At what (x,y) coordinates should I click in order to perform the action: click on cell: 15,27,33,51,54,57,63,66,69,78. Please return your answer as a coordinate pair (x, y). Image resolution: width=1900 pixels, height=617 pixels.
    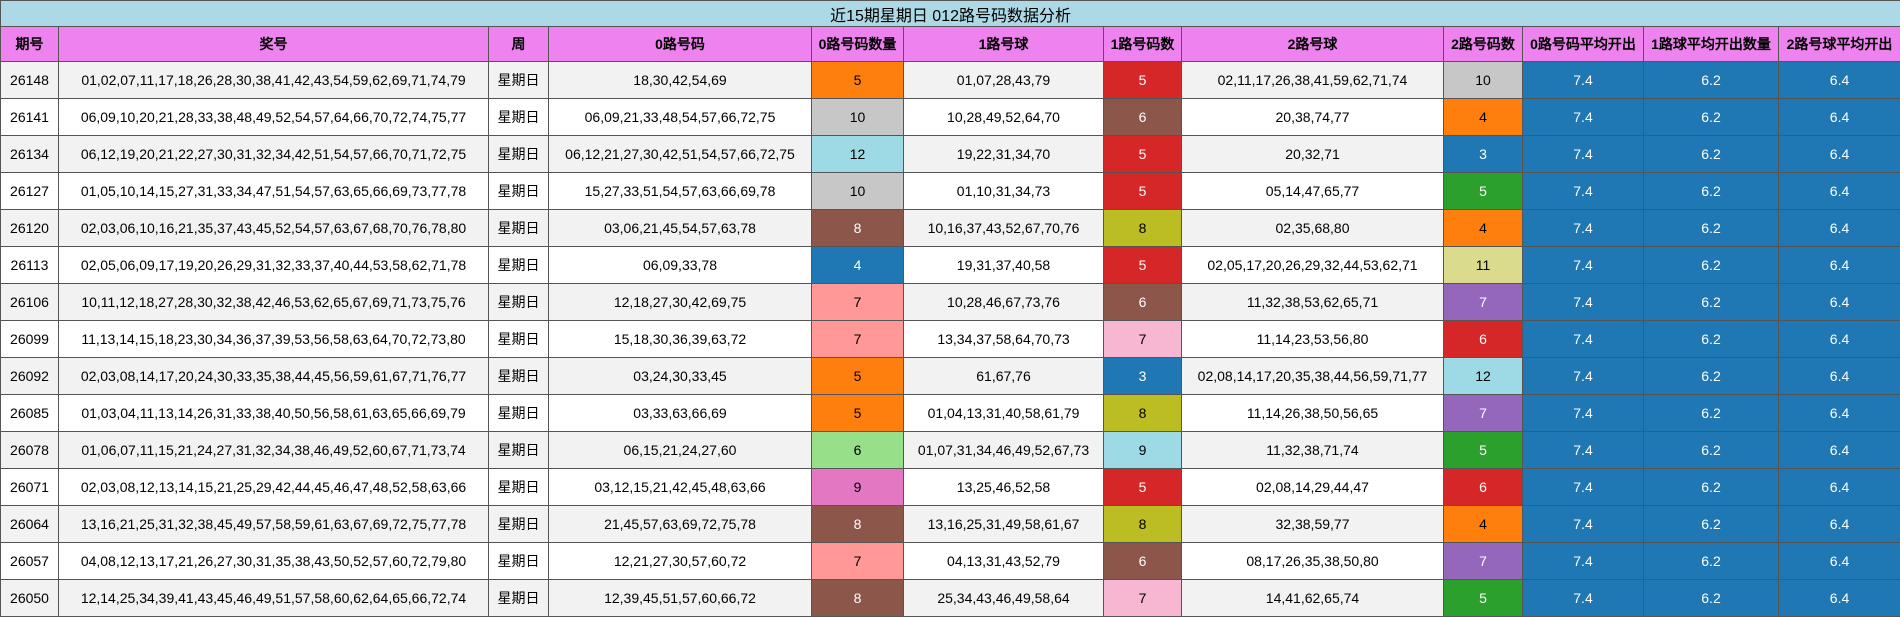
    Looking at the image, I should click on (680, 191).